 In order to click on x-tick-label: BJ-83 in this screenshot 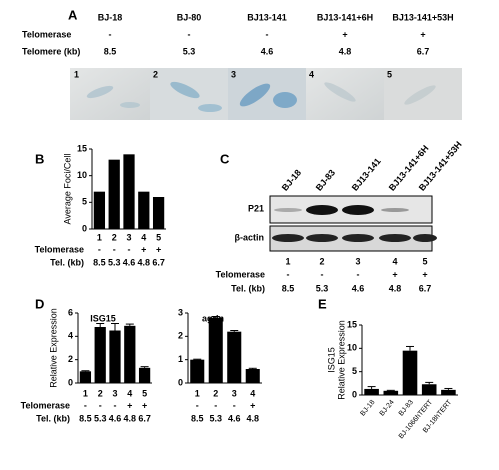, I will do `click(406, 408)`.